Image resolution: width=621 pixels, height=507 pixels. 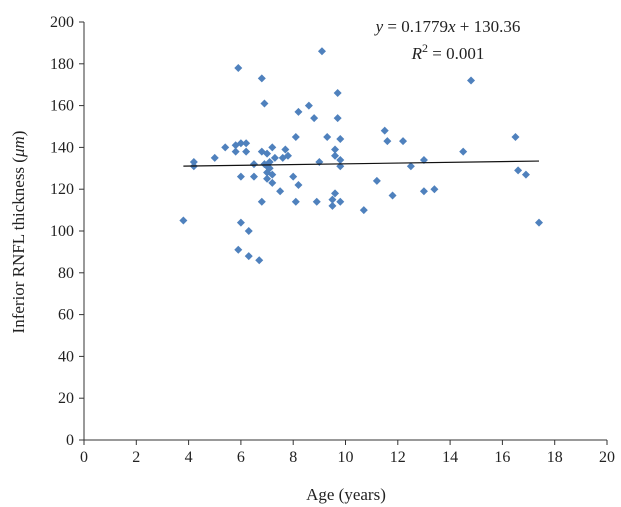 I want to click on r-squared-exponent: 2, so click(x=425, y=48).